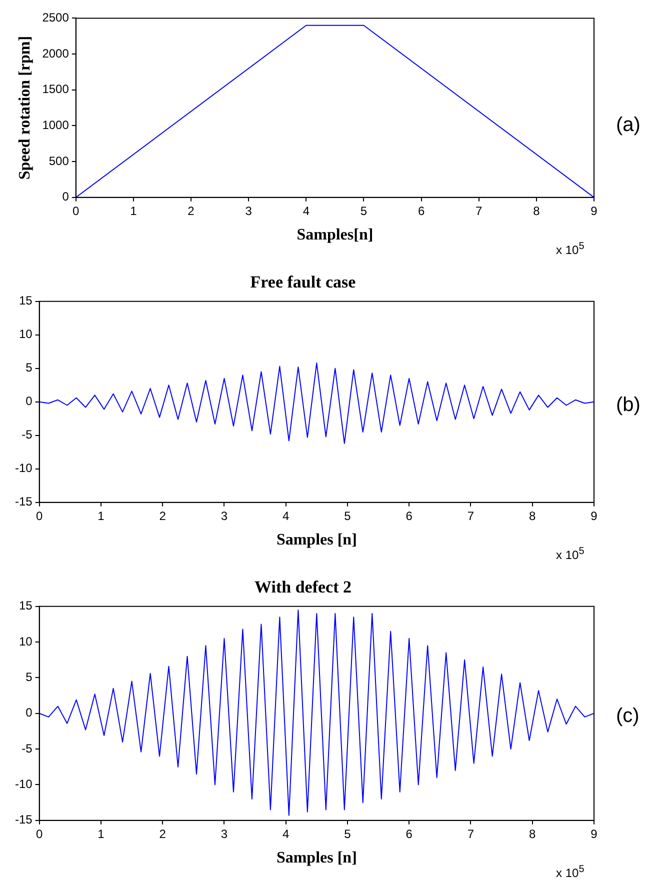 Image resolution: width=655 pixels, height=888 pixels. I want to click on y-tick-label: 1500, so click(56, 89).